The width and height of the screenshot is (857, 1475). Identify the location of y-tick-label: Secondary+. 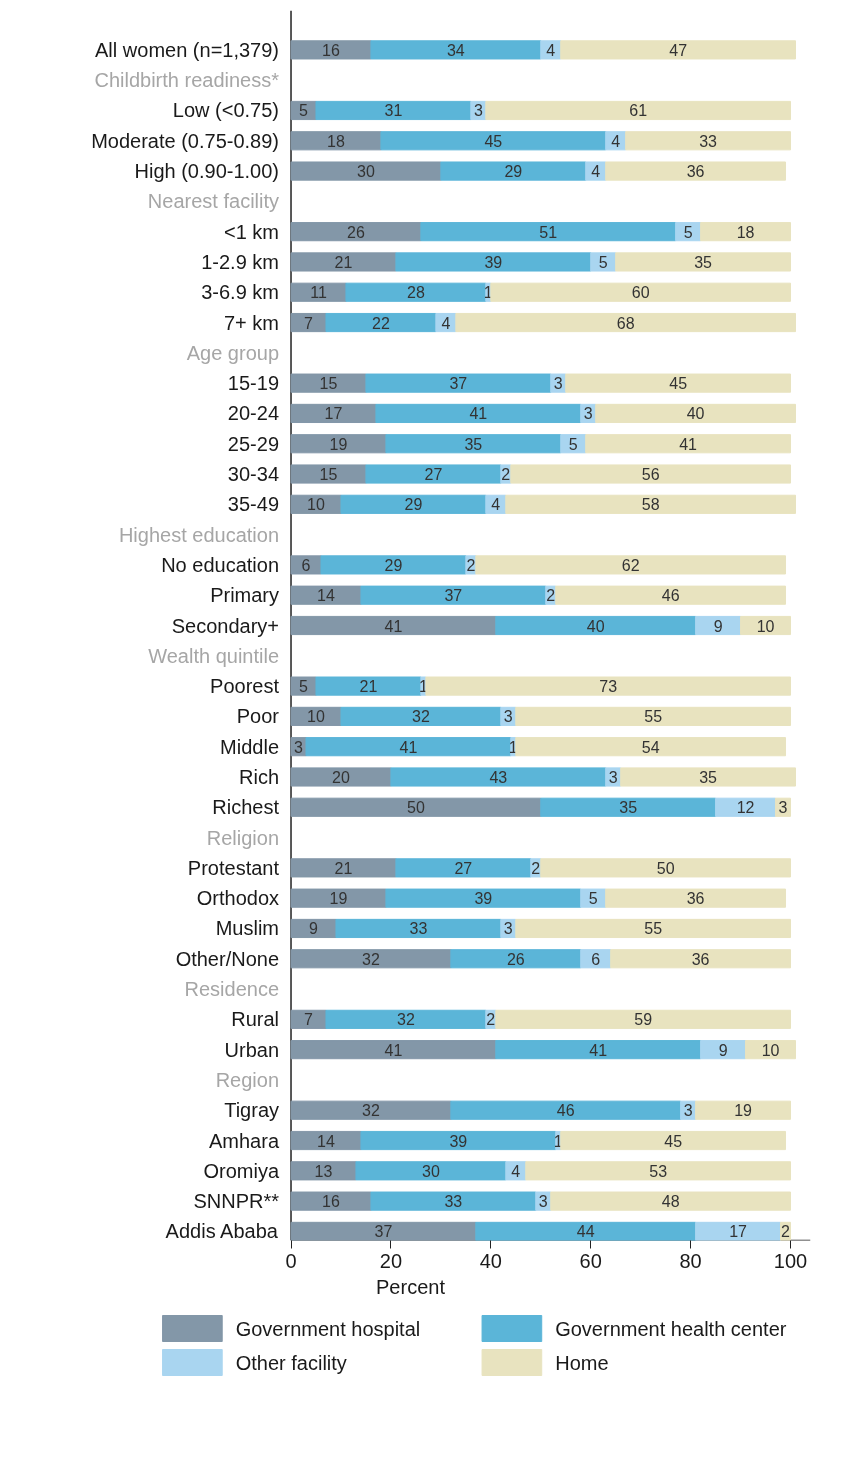
(225, 625).